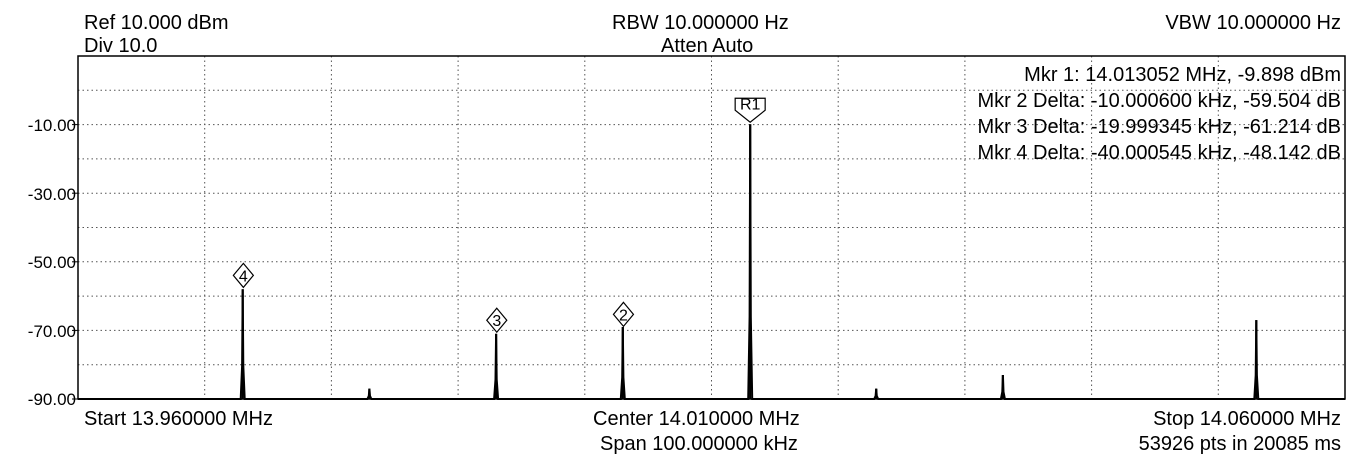 This screenshot has width=1366, height=457. What do you see at coordinates (51, 194) in the screenshot?
I see `y-tick-label: -30.00` at bounding box center [51, 194].